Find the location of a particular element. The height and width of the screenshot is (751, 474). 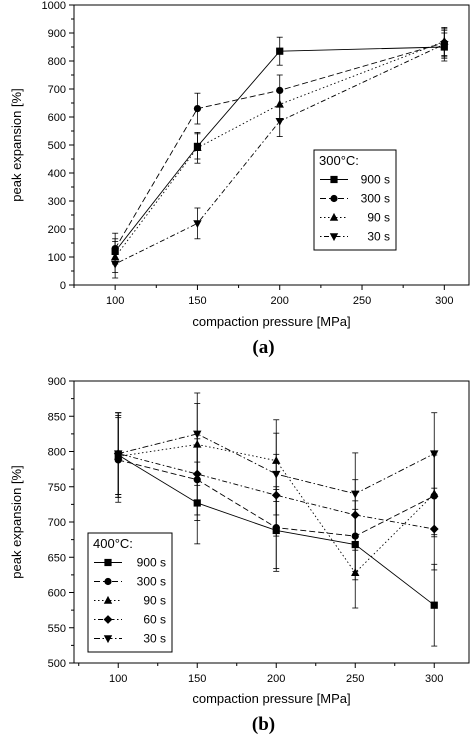

y-tick-label: 750 is located at coordinates (57, 488).